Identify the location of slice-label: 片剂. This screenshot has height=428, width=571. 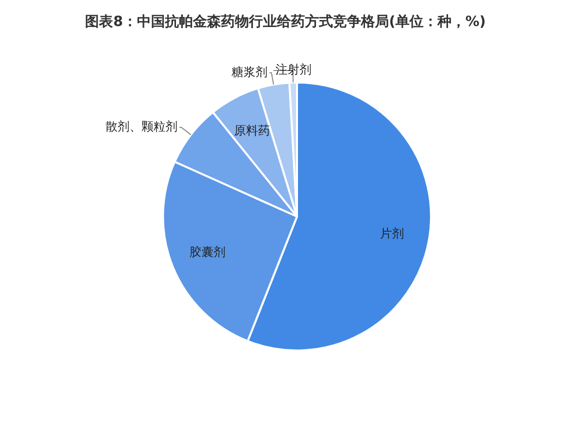
(392, 233).